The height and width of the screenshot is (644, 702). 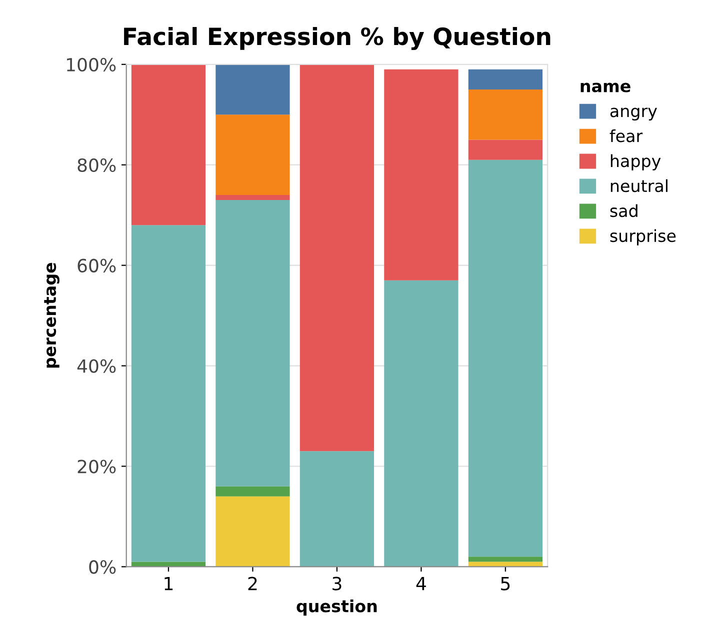 What do you see at coordinates (643, 237) in the screenshot?
I see `legend-label: surprise` at bounding box center [643, 237].